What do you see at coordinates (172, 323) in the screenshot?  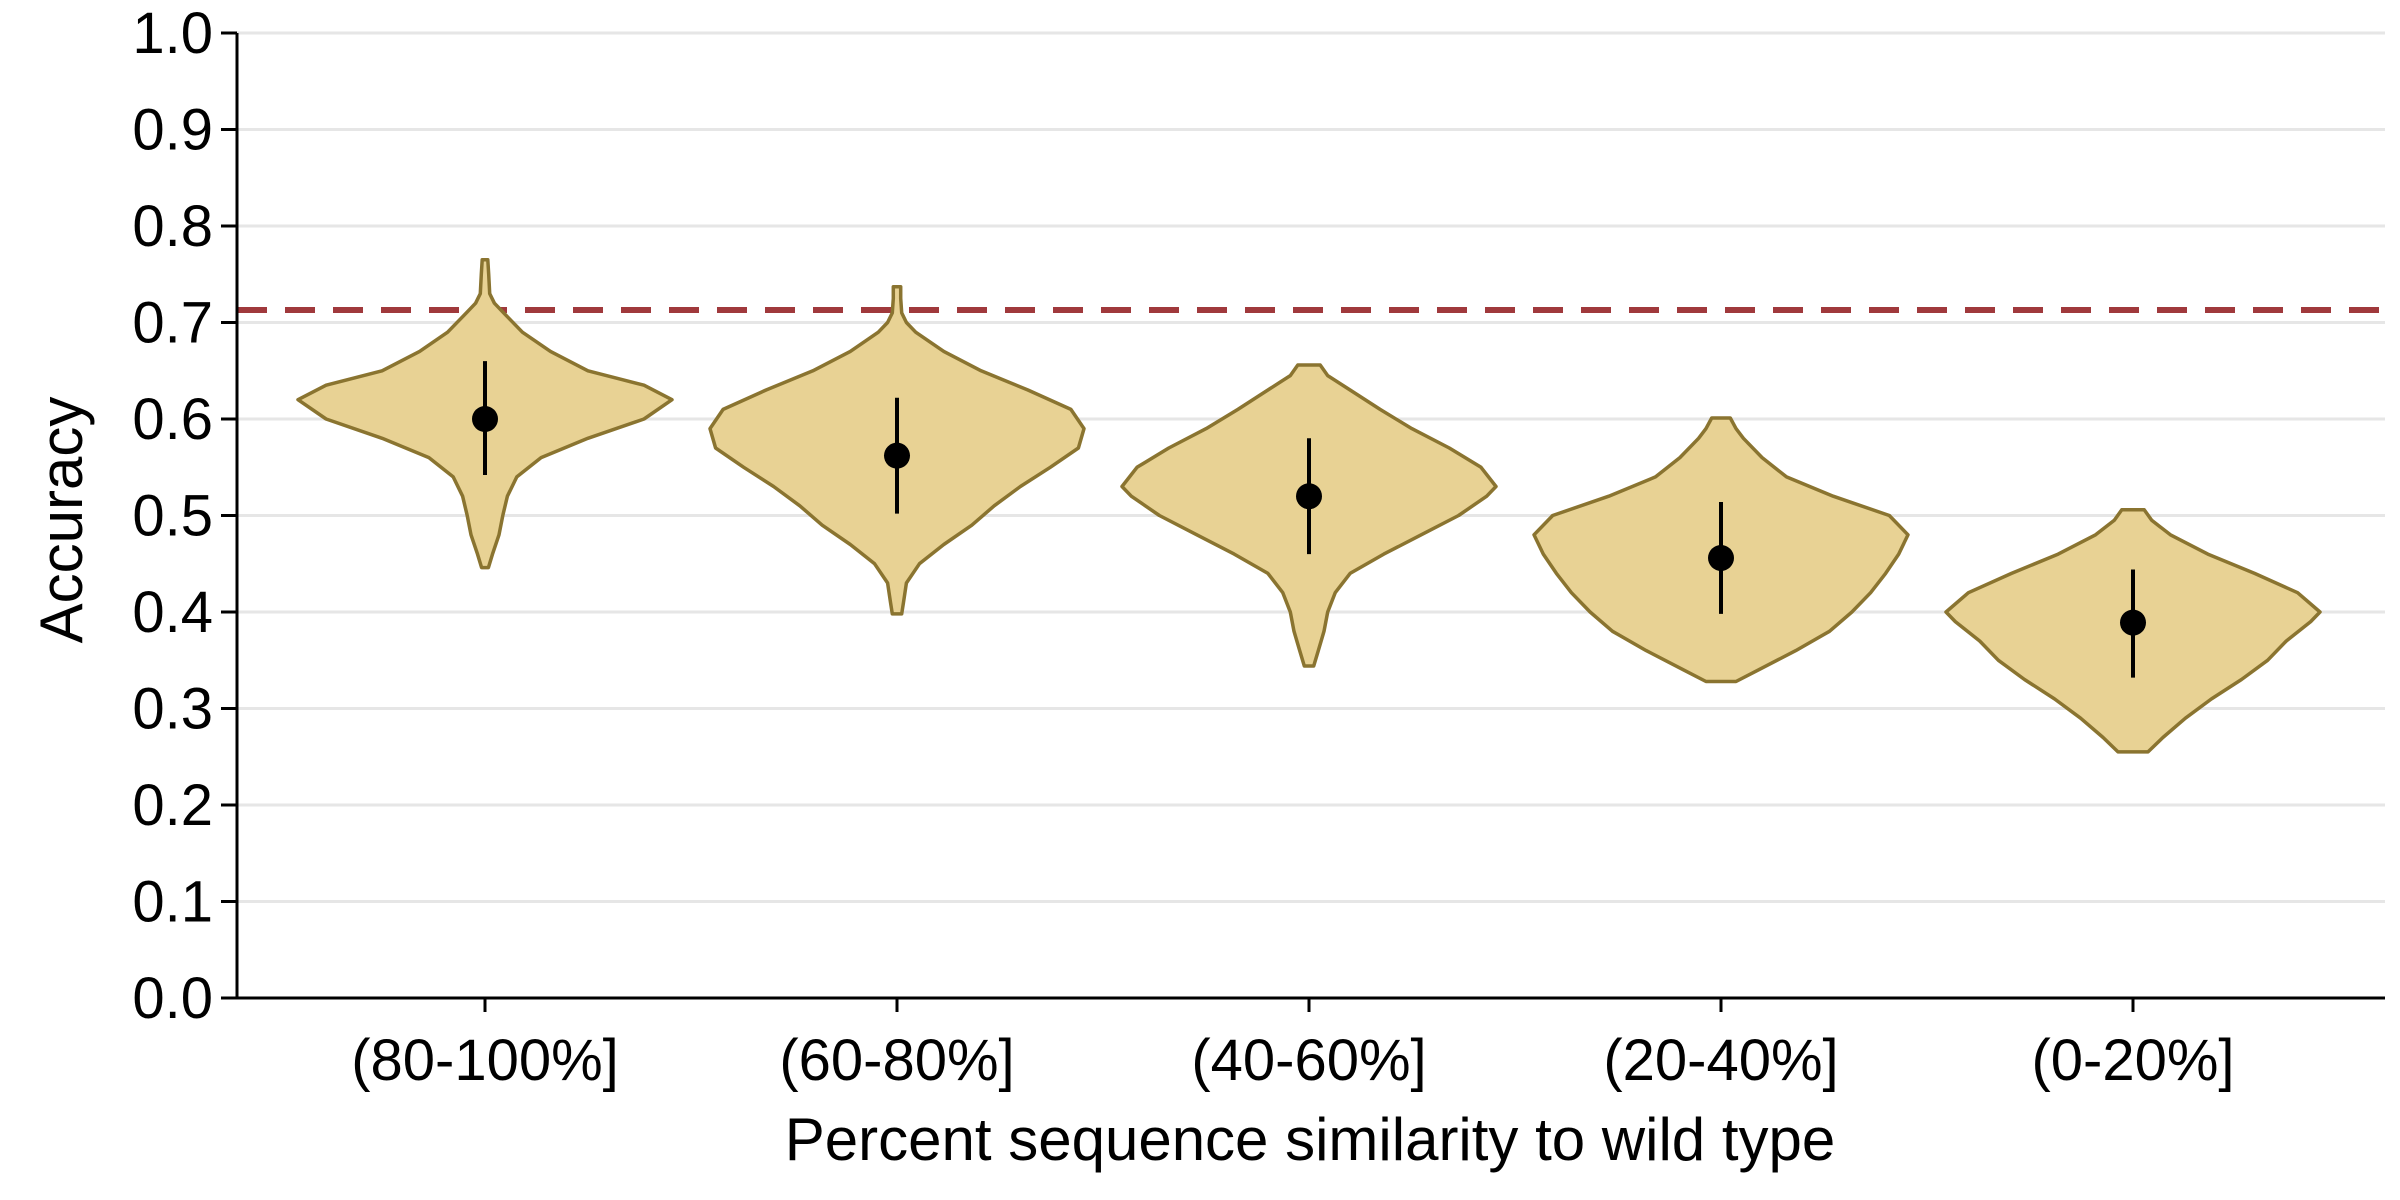 I see `y-tick-label: 0.7` at bounding box center [172, 323].